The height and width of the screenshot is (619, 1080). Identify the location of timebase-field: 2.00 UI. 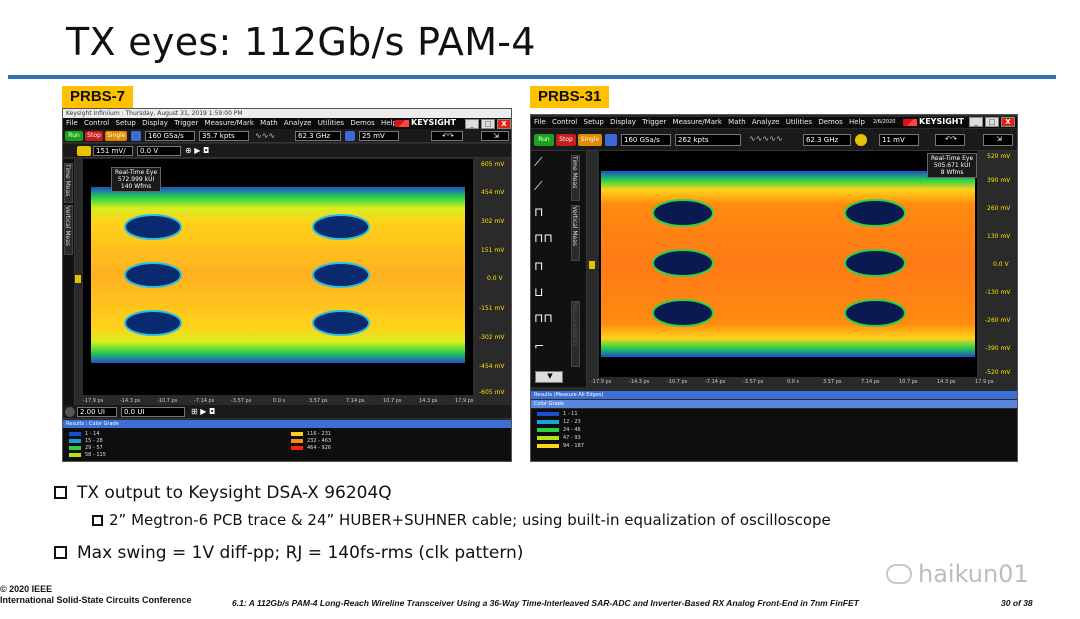
(97, 412).